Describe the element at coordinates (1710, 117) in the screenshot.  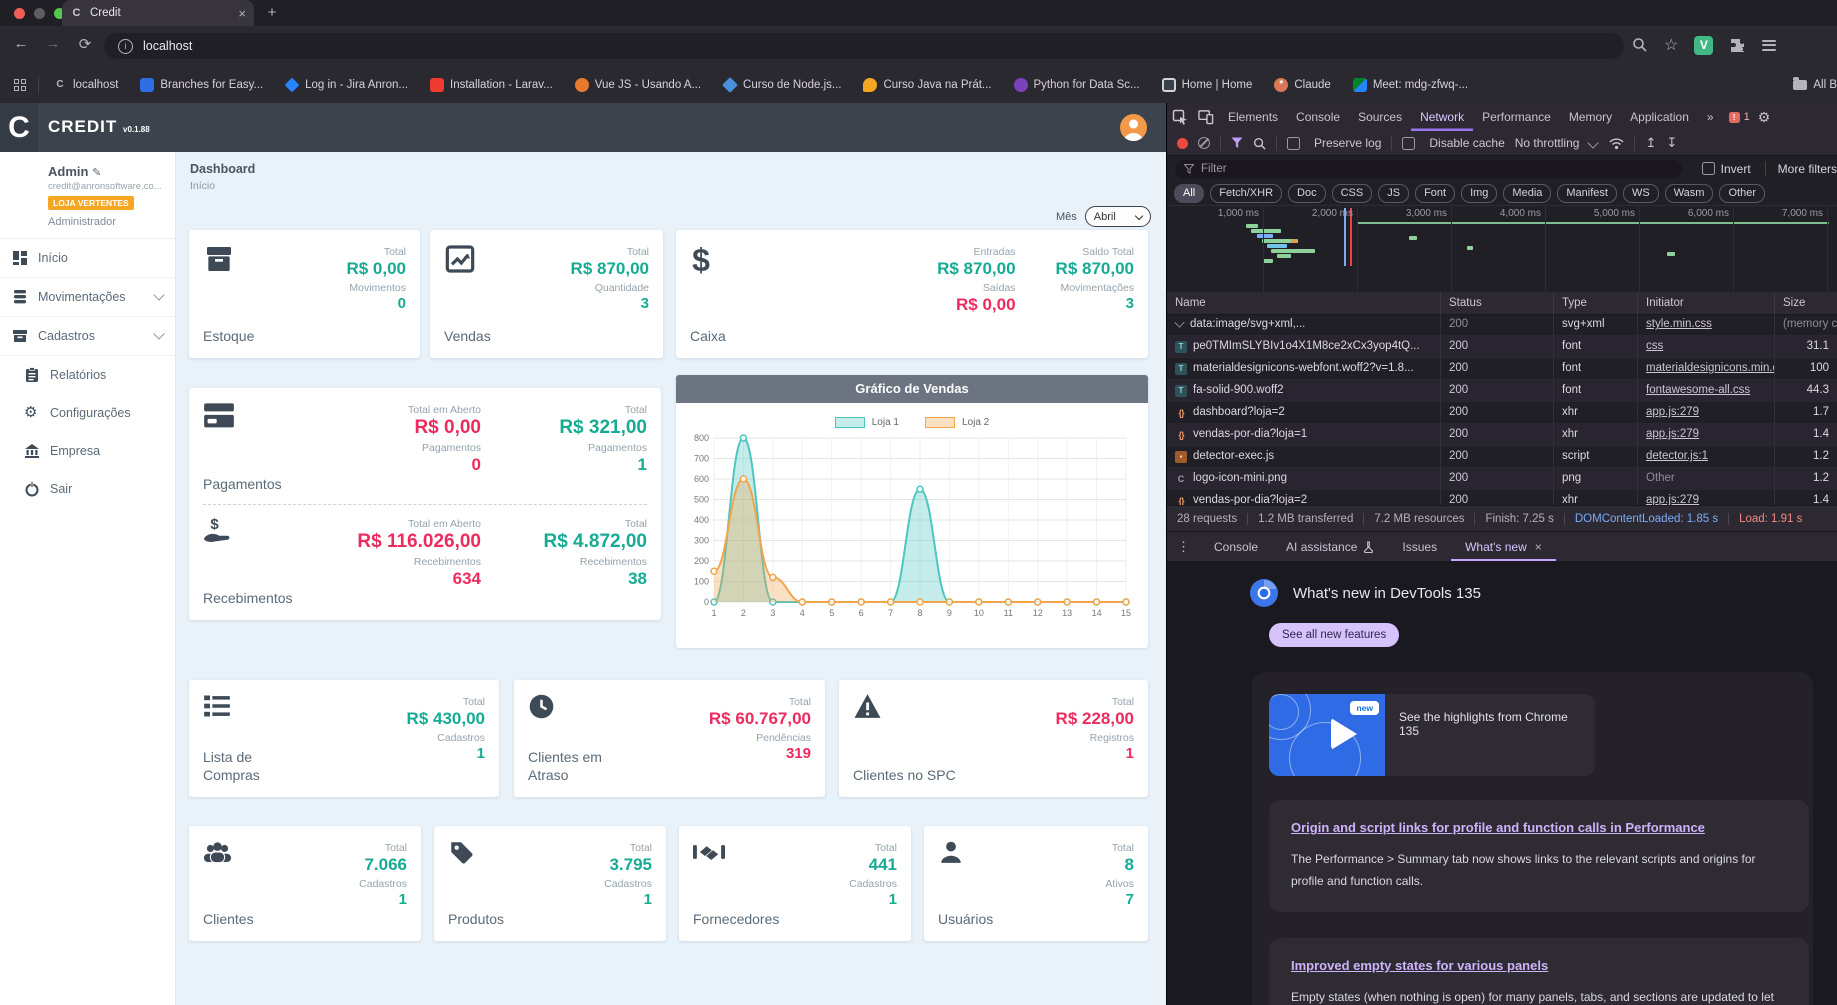
I see `more-tabs-icon: »` at that location.